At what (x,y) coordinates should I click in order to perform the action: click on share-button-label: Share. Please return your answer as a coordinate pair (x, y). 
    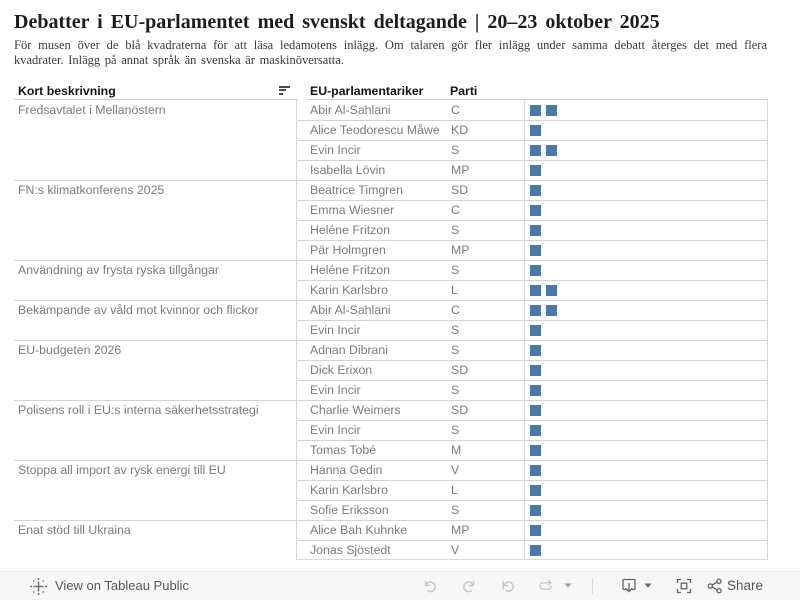
    Looking at the image, I should click on (745, 585).